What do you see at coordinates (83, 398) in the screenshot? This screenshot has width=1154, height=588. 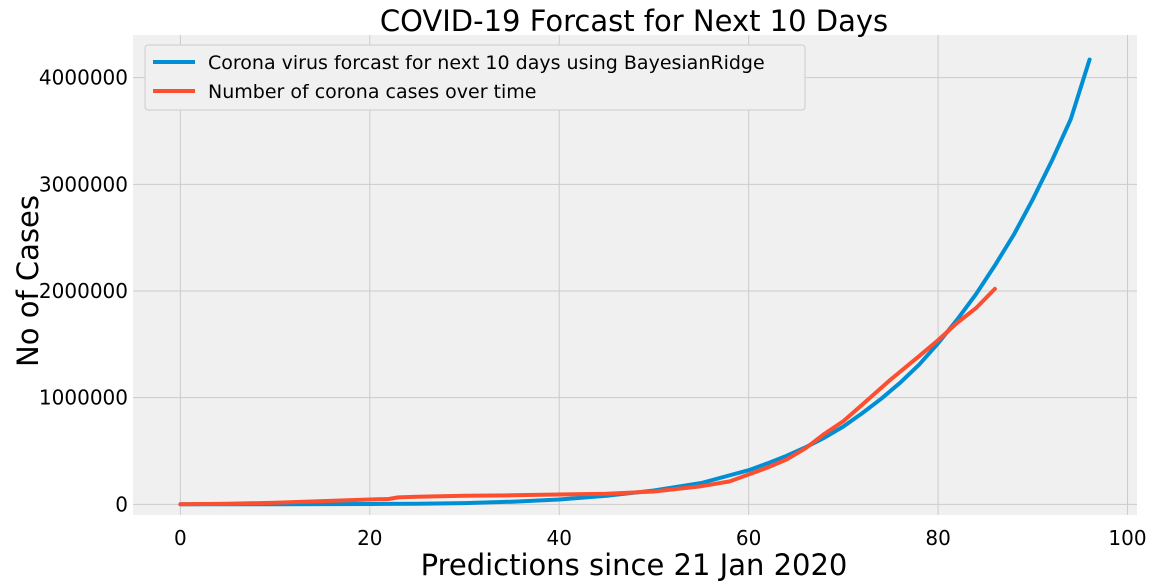 I see `y-tick-label: 1000000` at bounding box center [83, 398].